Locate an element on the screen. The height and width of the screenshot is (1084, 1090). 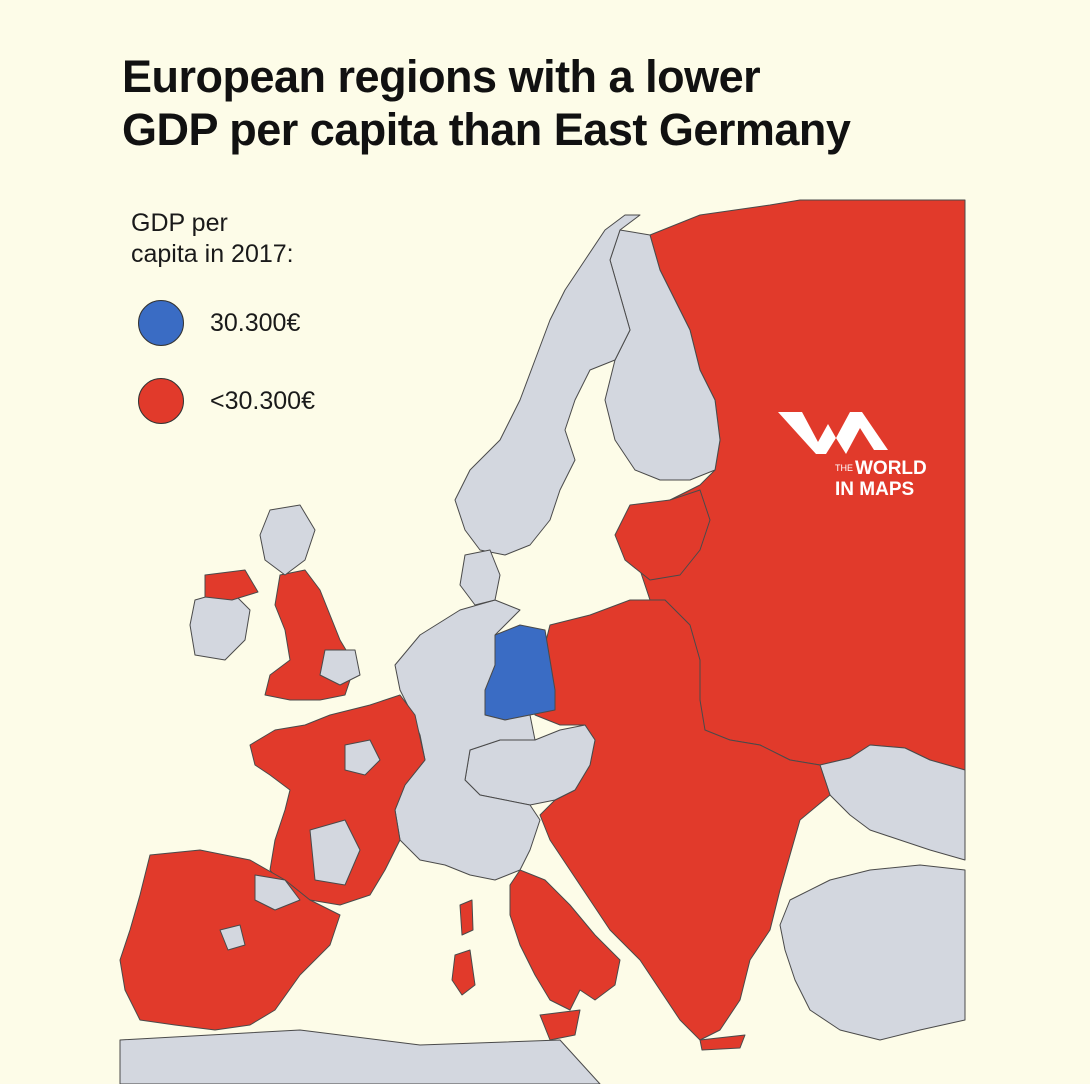
legend-swatch-red is located at coordinates (161, 401).